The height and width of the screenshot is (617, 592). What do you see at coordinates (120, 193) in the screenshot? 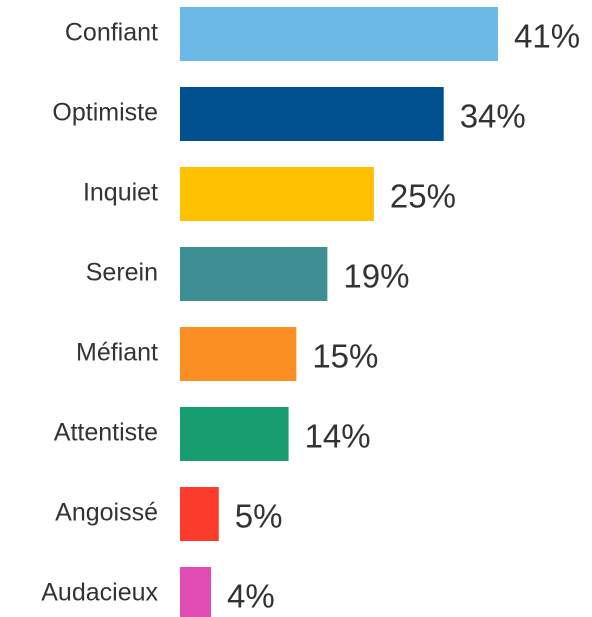
I see `category-label: Inquiet` at bounding box center [120, 193].